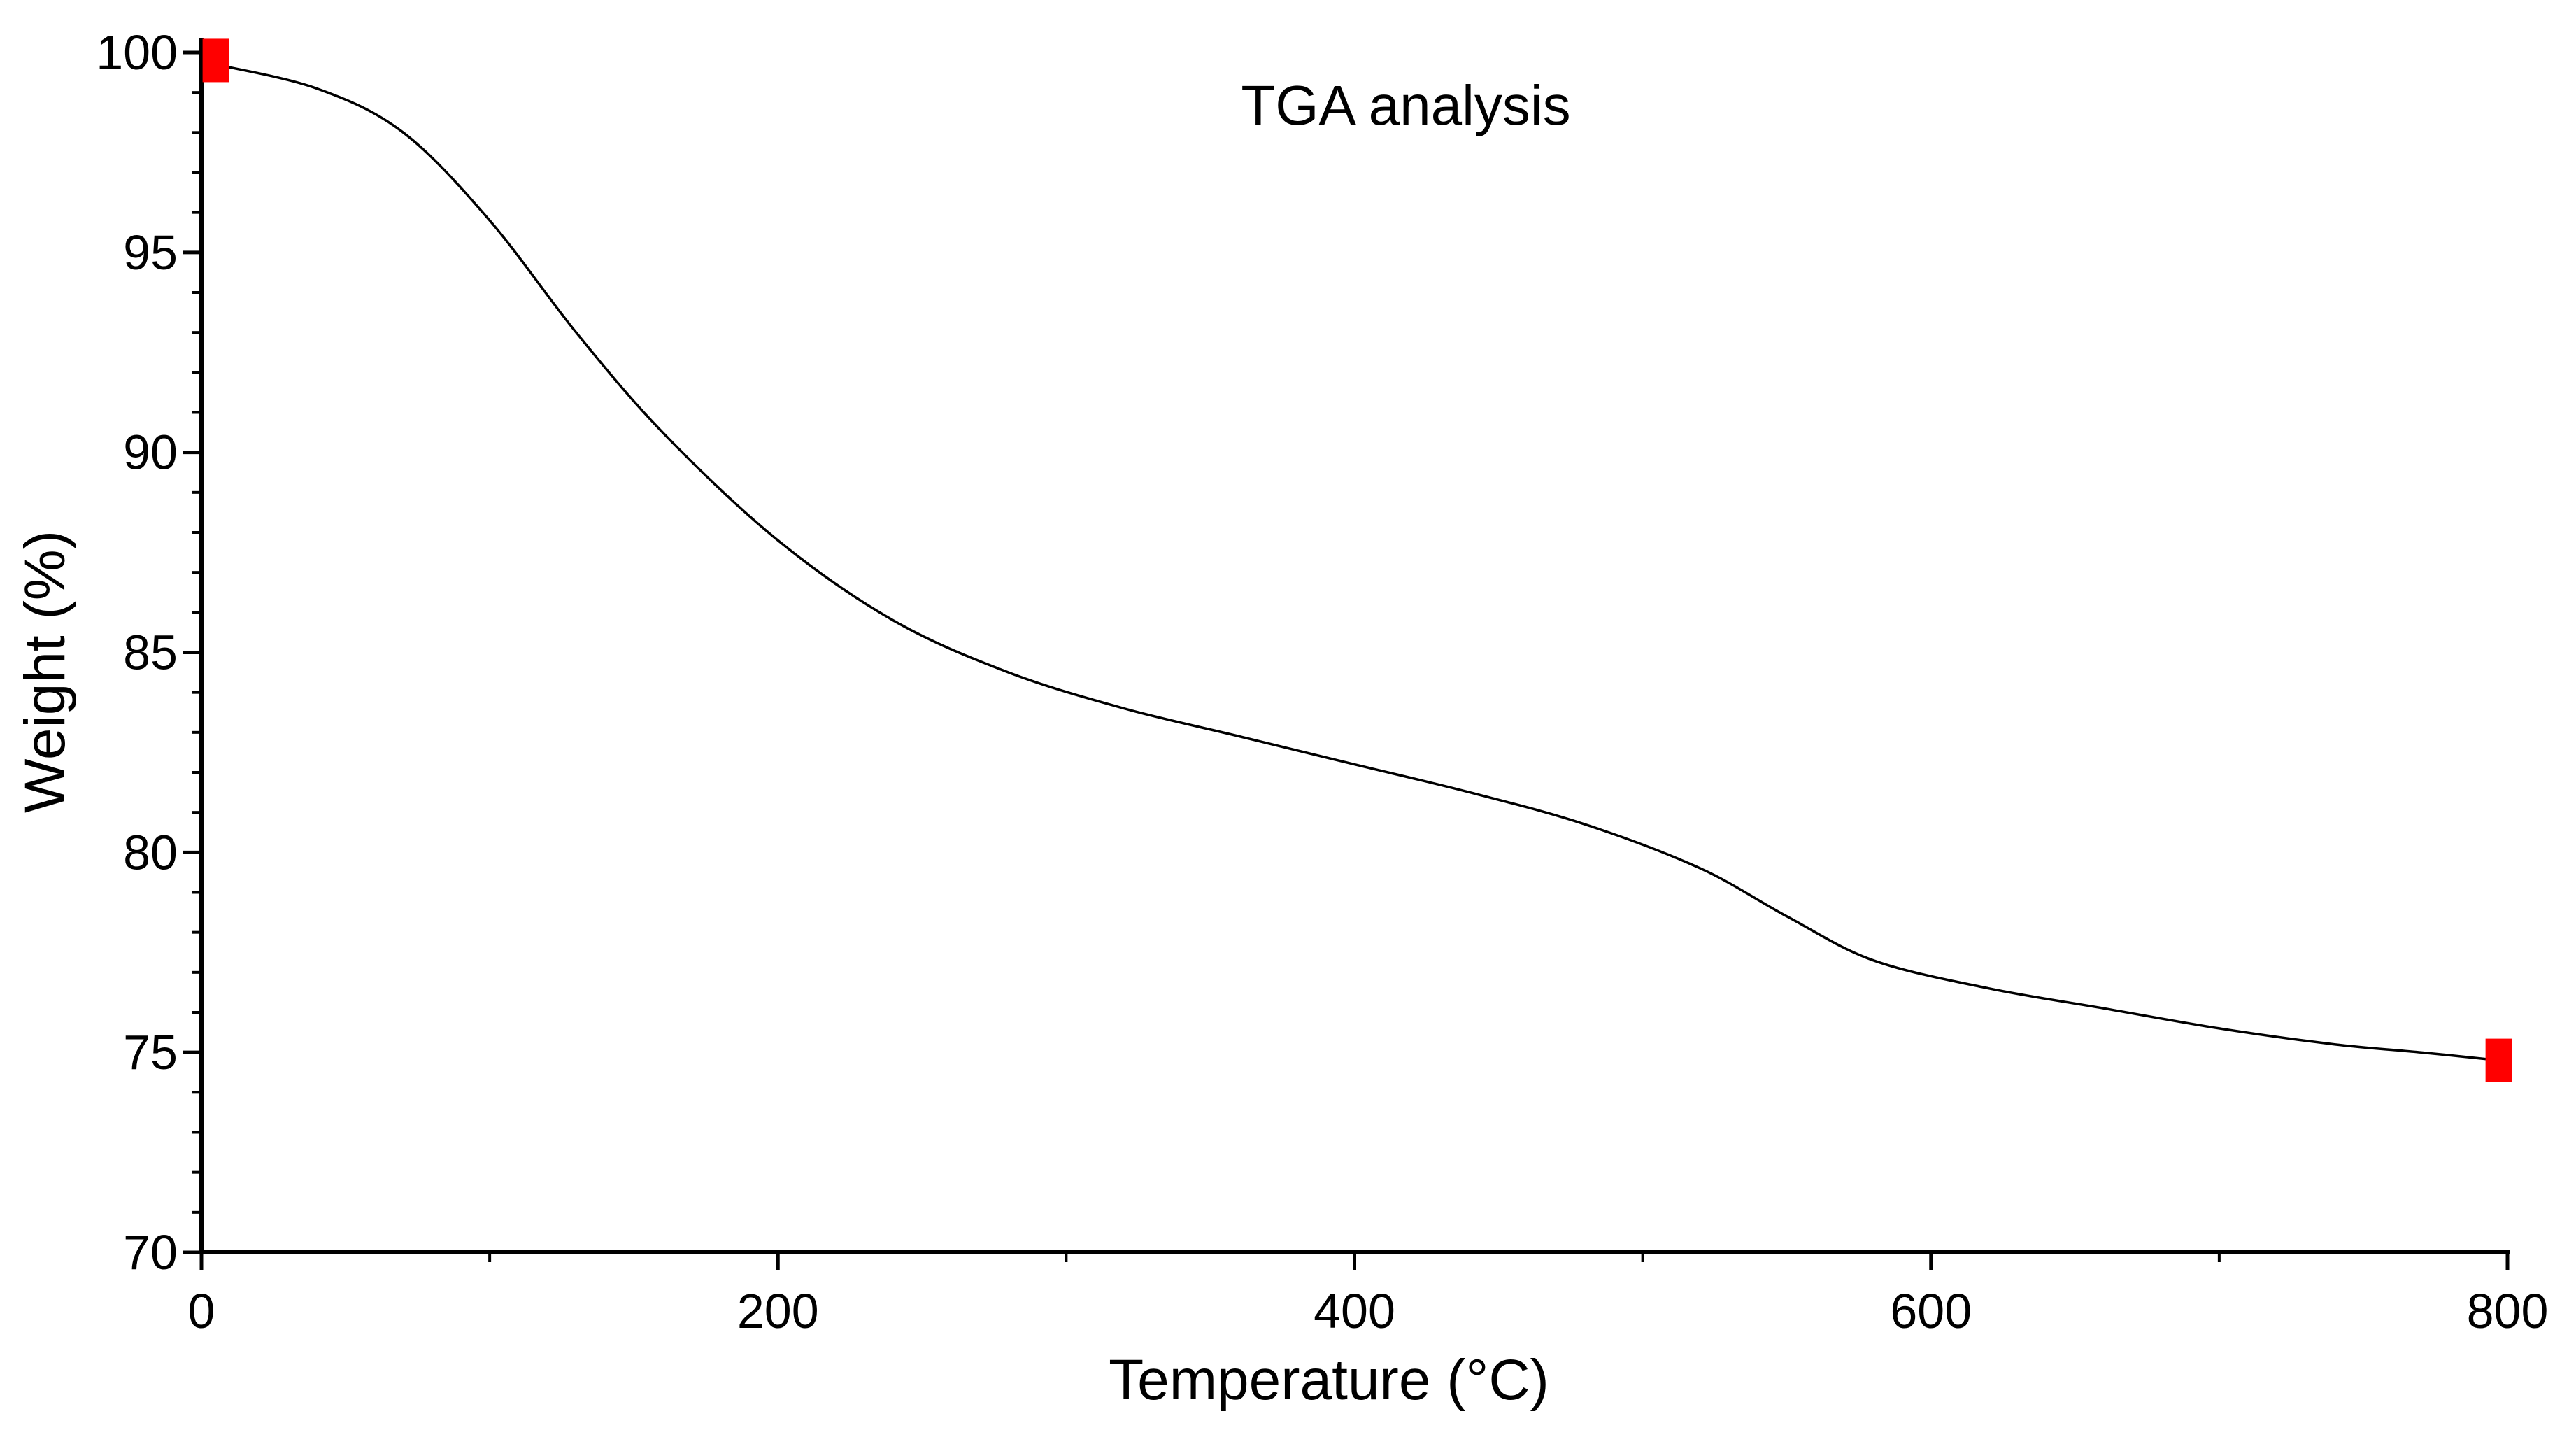 This screenshot has height=1444, width=2576. I want to click on y-tick-label: 90, so click(150, 452).